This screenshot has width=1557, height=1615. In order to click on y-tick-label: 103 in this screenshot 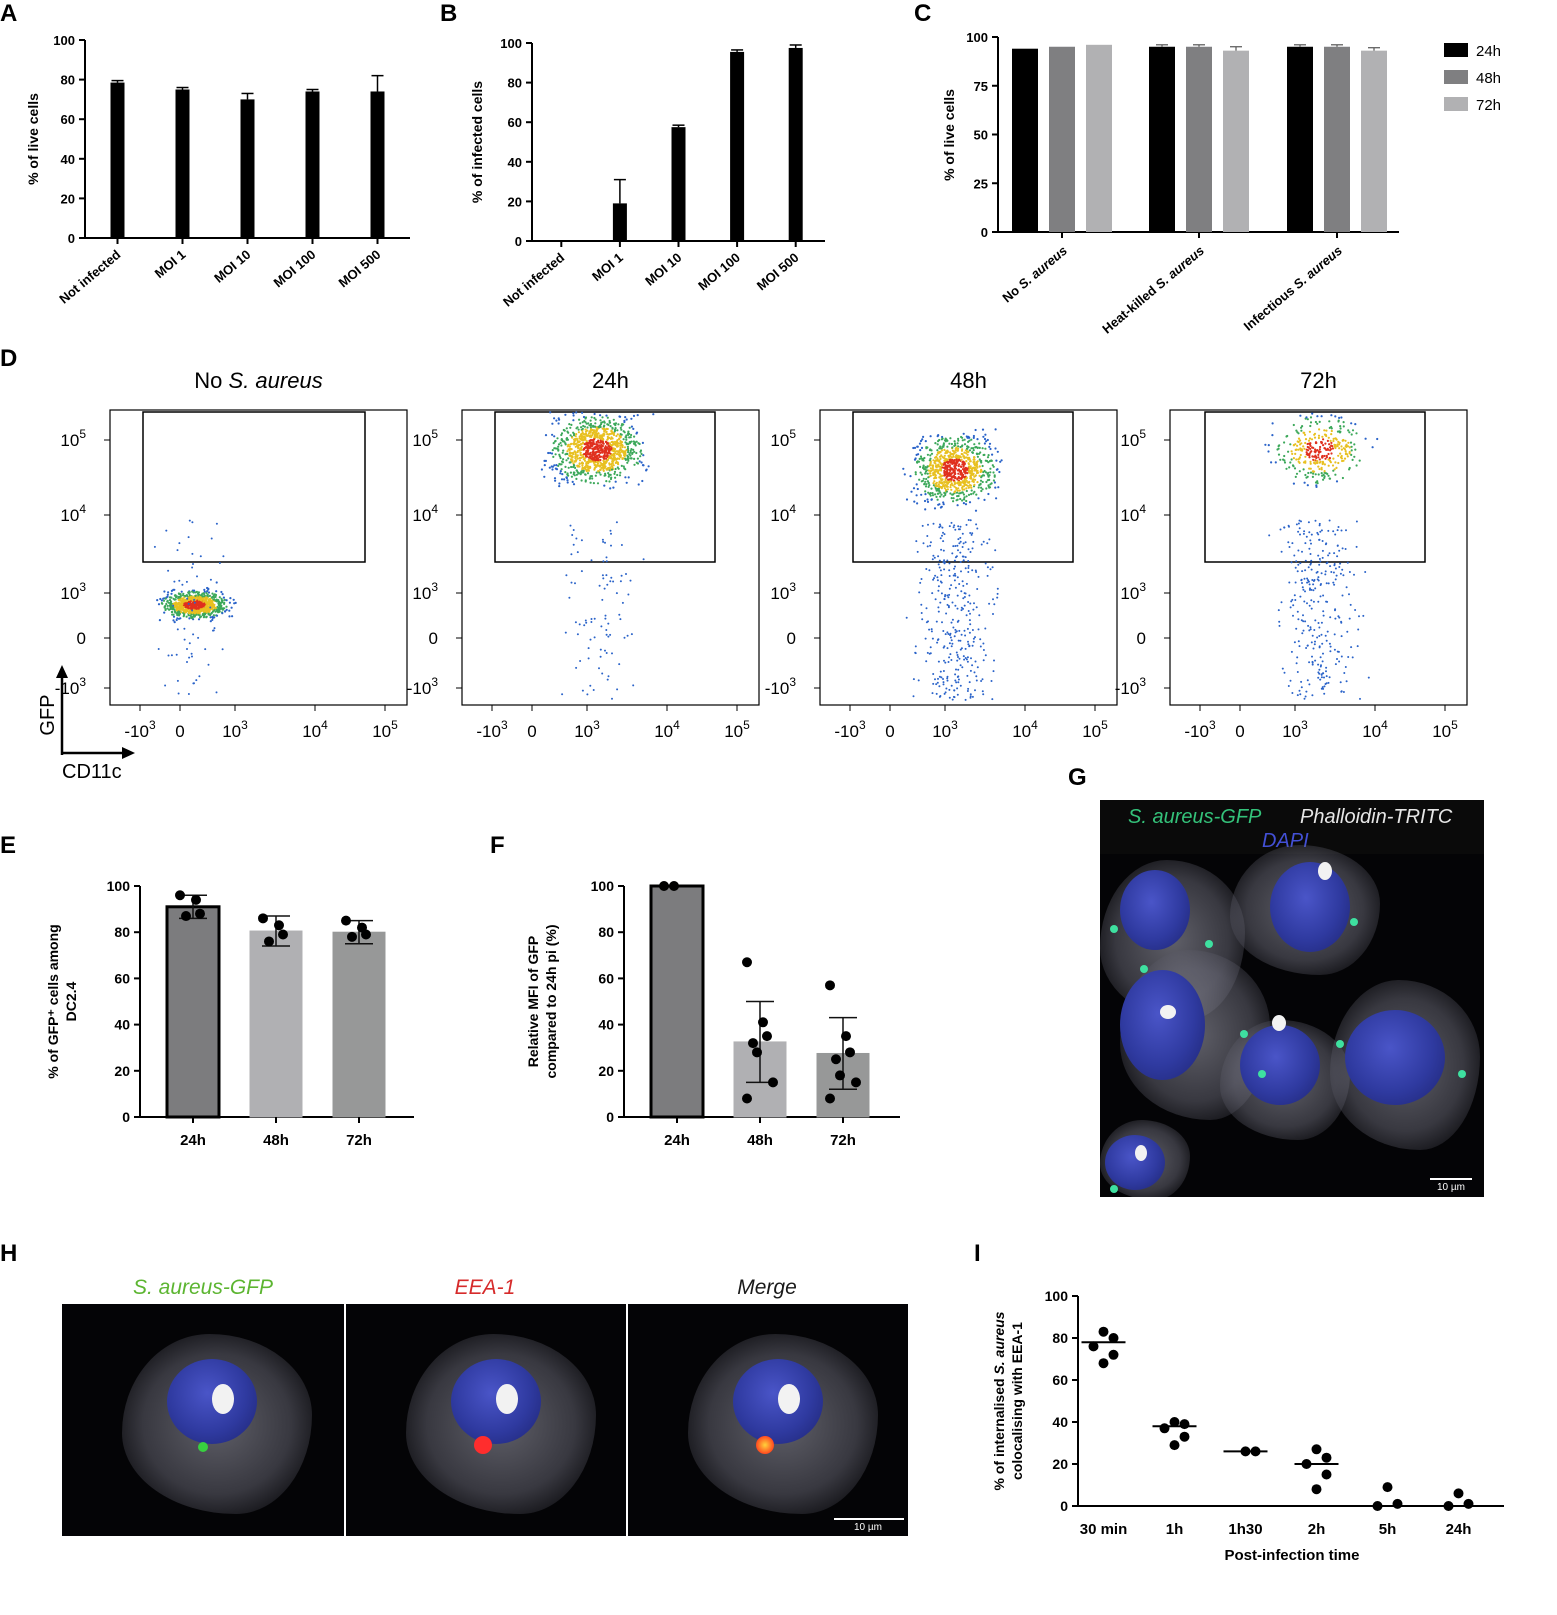, I will do `click(73, 591)`.